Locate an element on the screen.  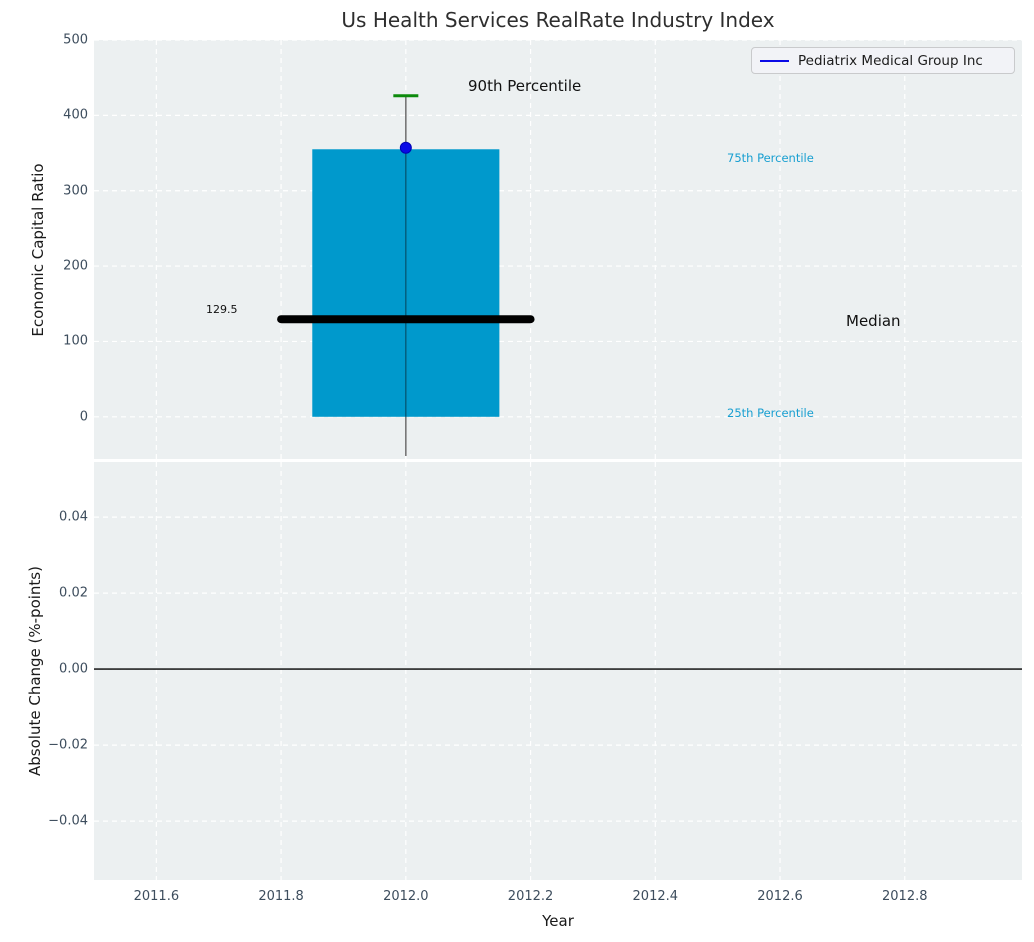
legend-label: Pediatrix Medical Group Inc is located at coordinates (890, 60).